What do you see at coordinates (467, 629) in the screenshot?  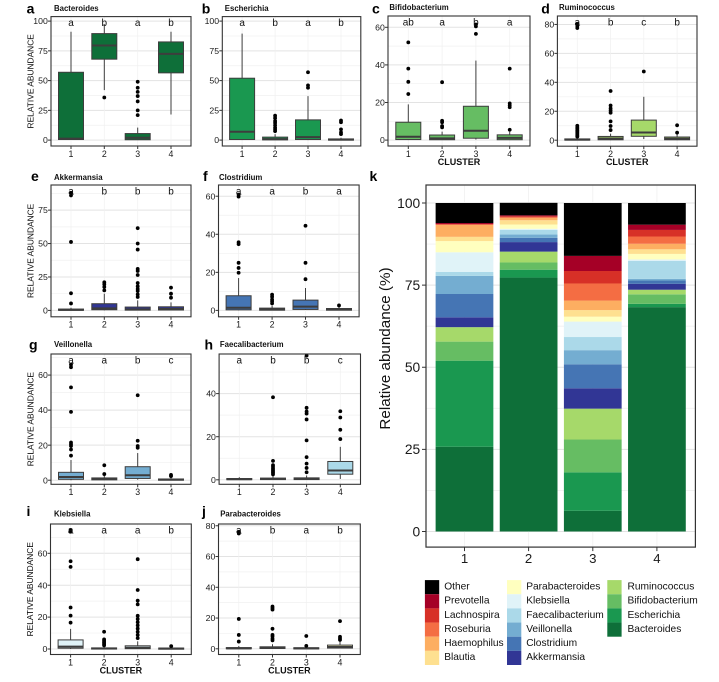 I see `svg-text: Roseburia` at bounding box center [467, 629].